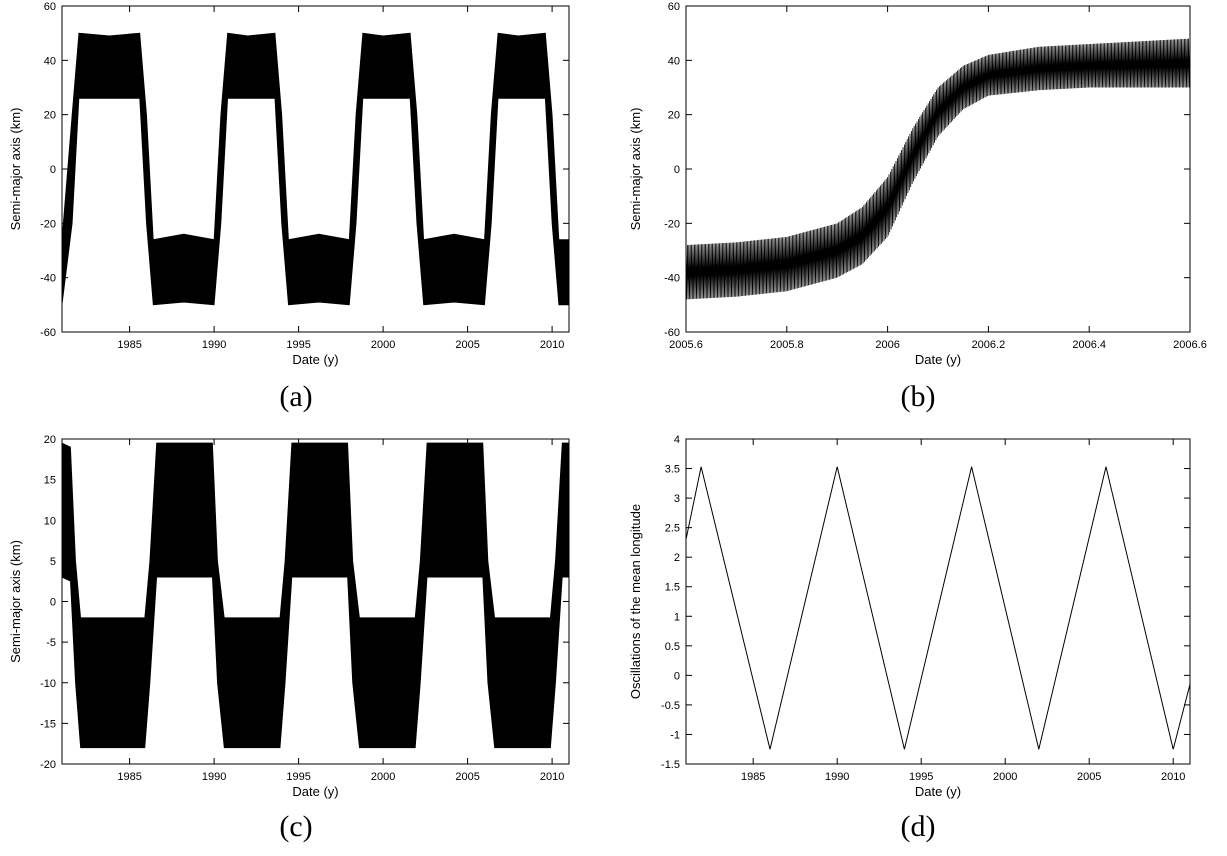 The image size is (1227, 856). I want to click on caption-c: (c), so click(296, 826).